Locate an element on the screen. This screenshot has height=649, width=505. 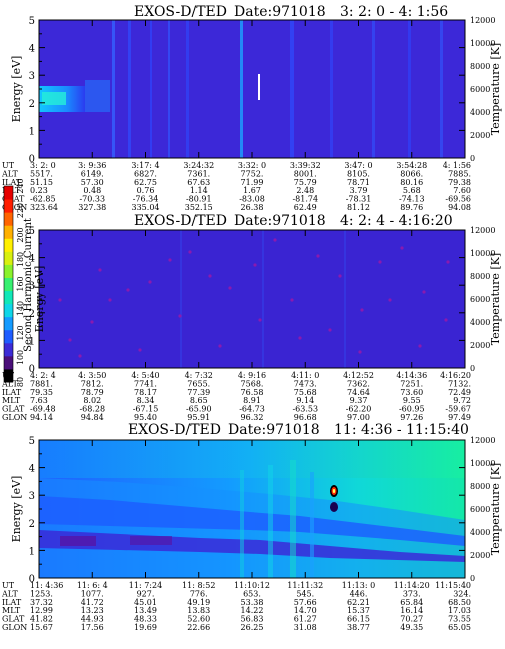
panel-1-row-label: GLON is located at coordinates (14, 207).